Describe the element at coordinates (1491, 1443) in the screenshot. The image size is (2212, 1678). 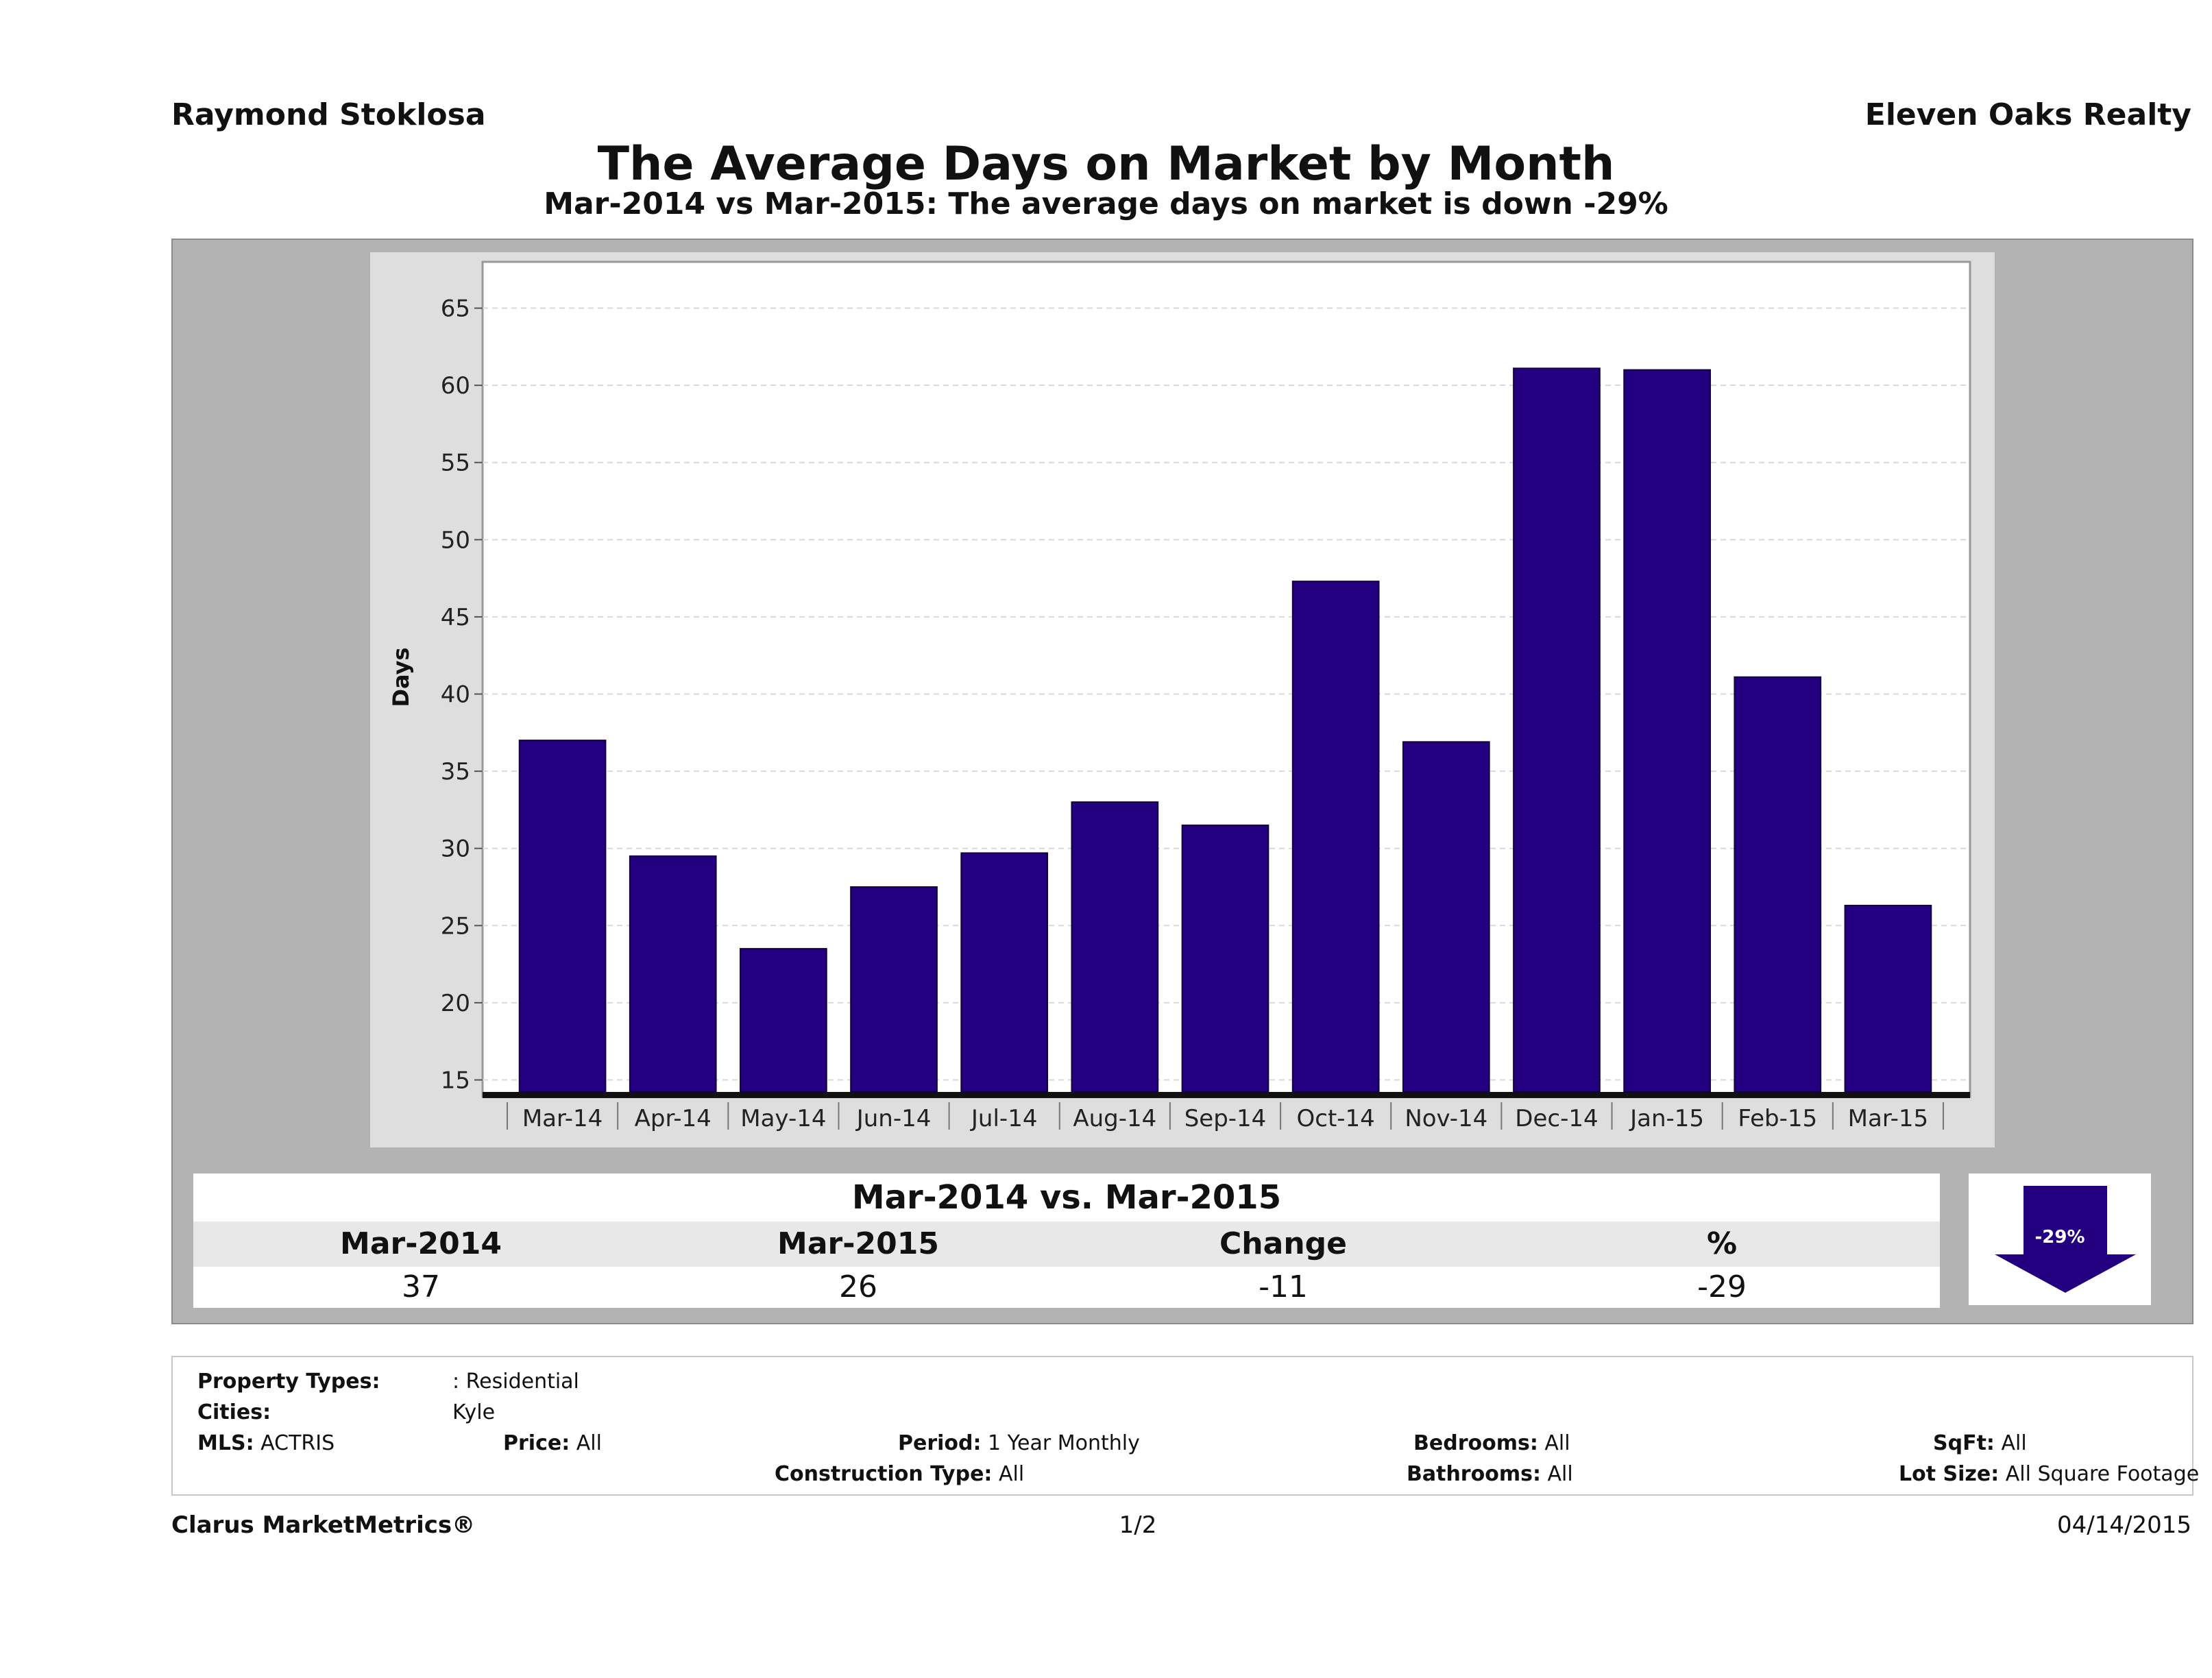
I see `bedrooms-filter: Bedrooms: All` at that location.